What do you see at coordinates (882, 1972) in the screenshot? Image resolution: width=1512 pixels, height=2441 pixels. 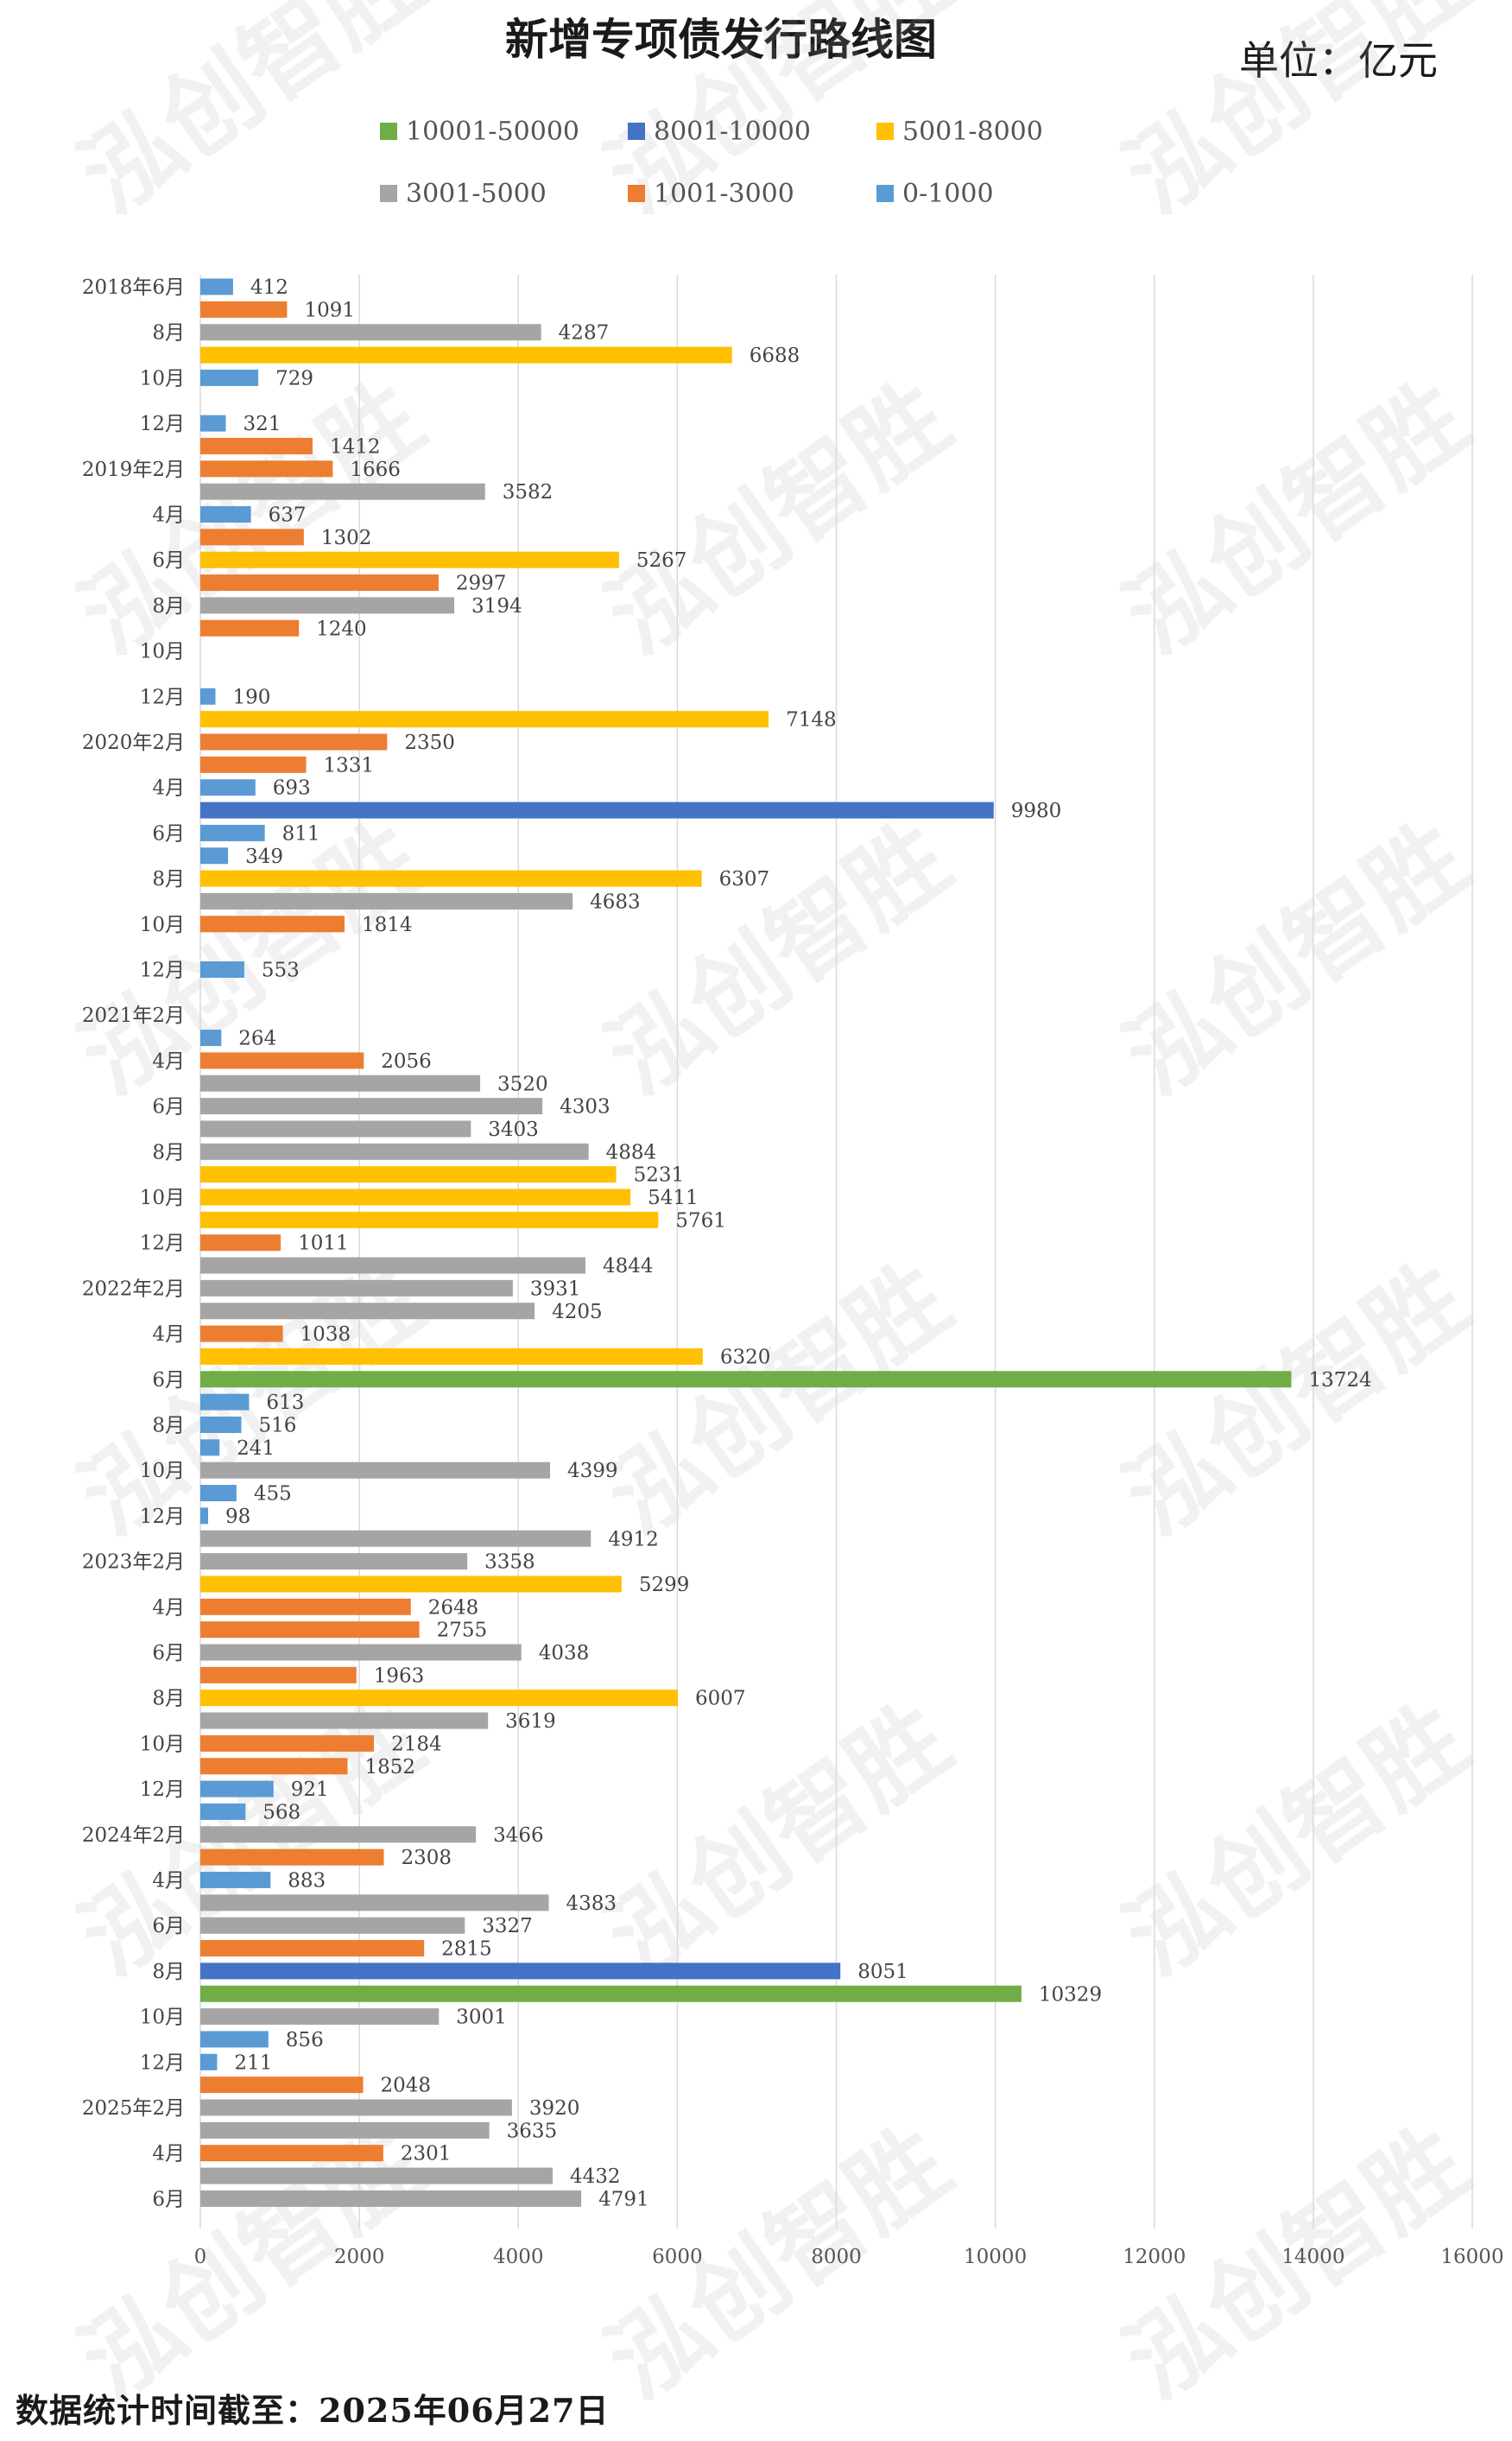 I see `data-label: 8051` at bounding box center [882, 1972].